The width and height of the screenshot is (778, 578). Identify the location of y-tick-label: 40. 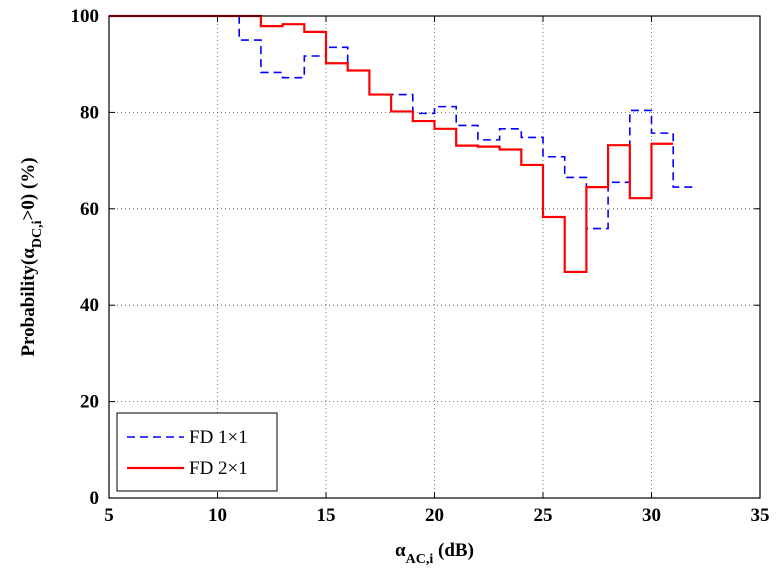
(89, 305).